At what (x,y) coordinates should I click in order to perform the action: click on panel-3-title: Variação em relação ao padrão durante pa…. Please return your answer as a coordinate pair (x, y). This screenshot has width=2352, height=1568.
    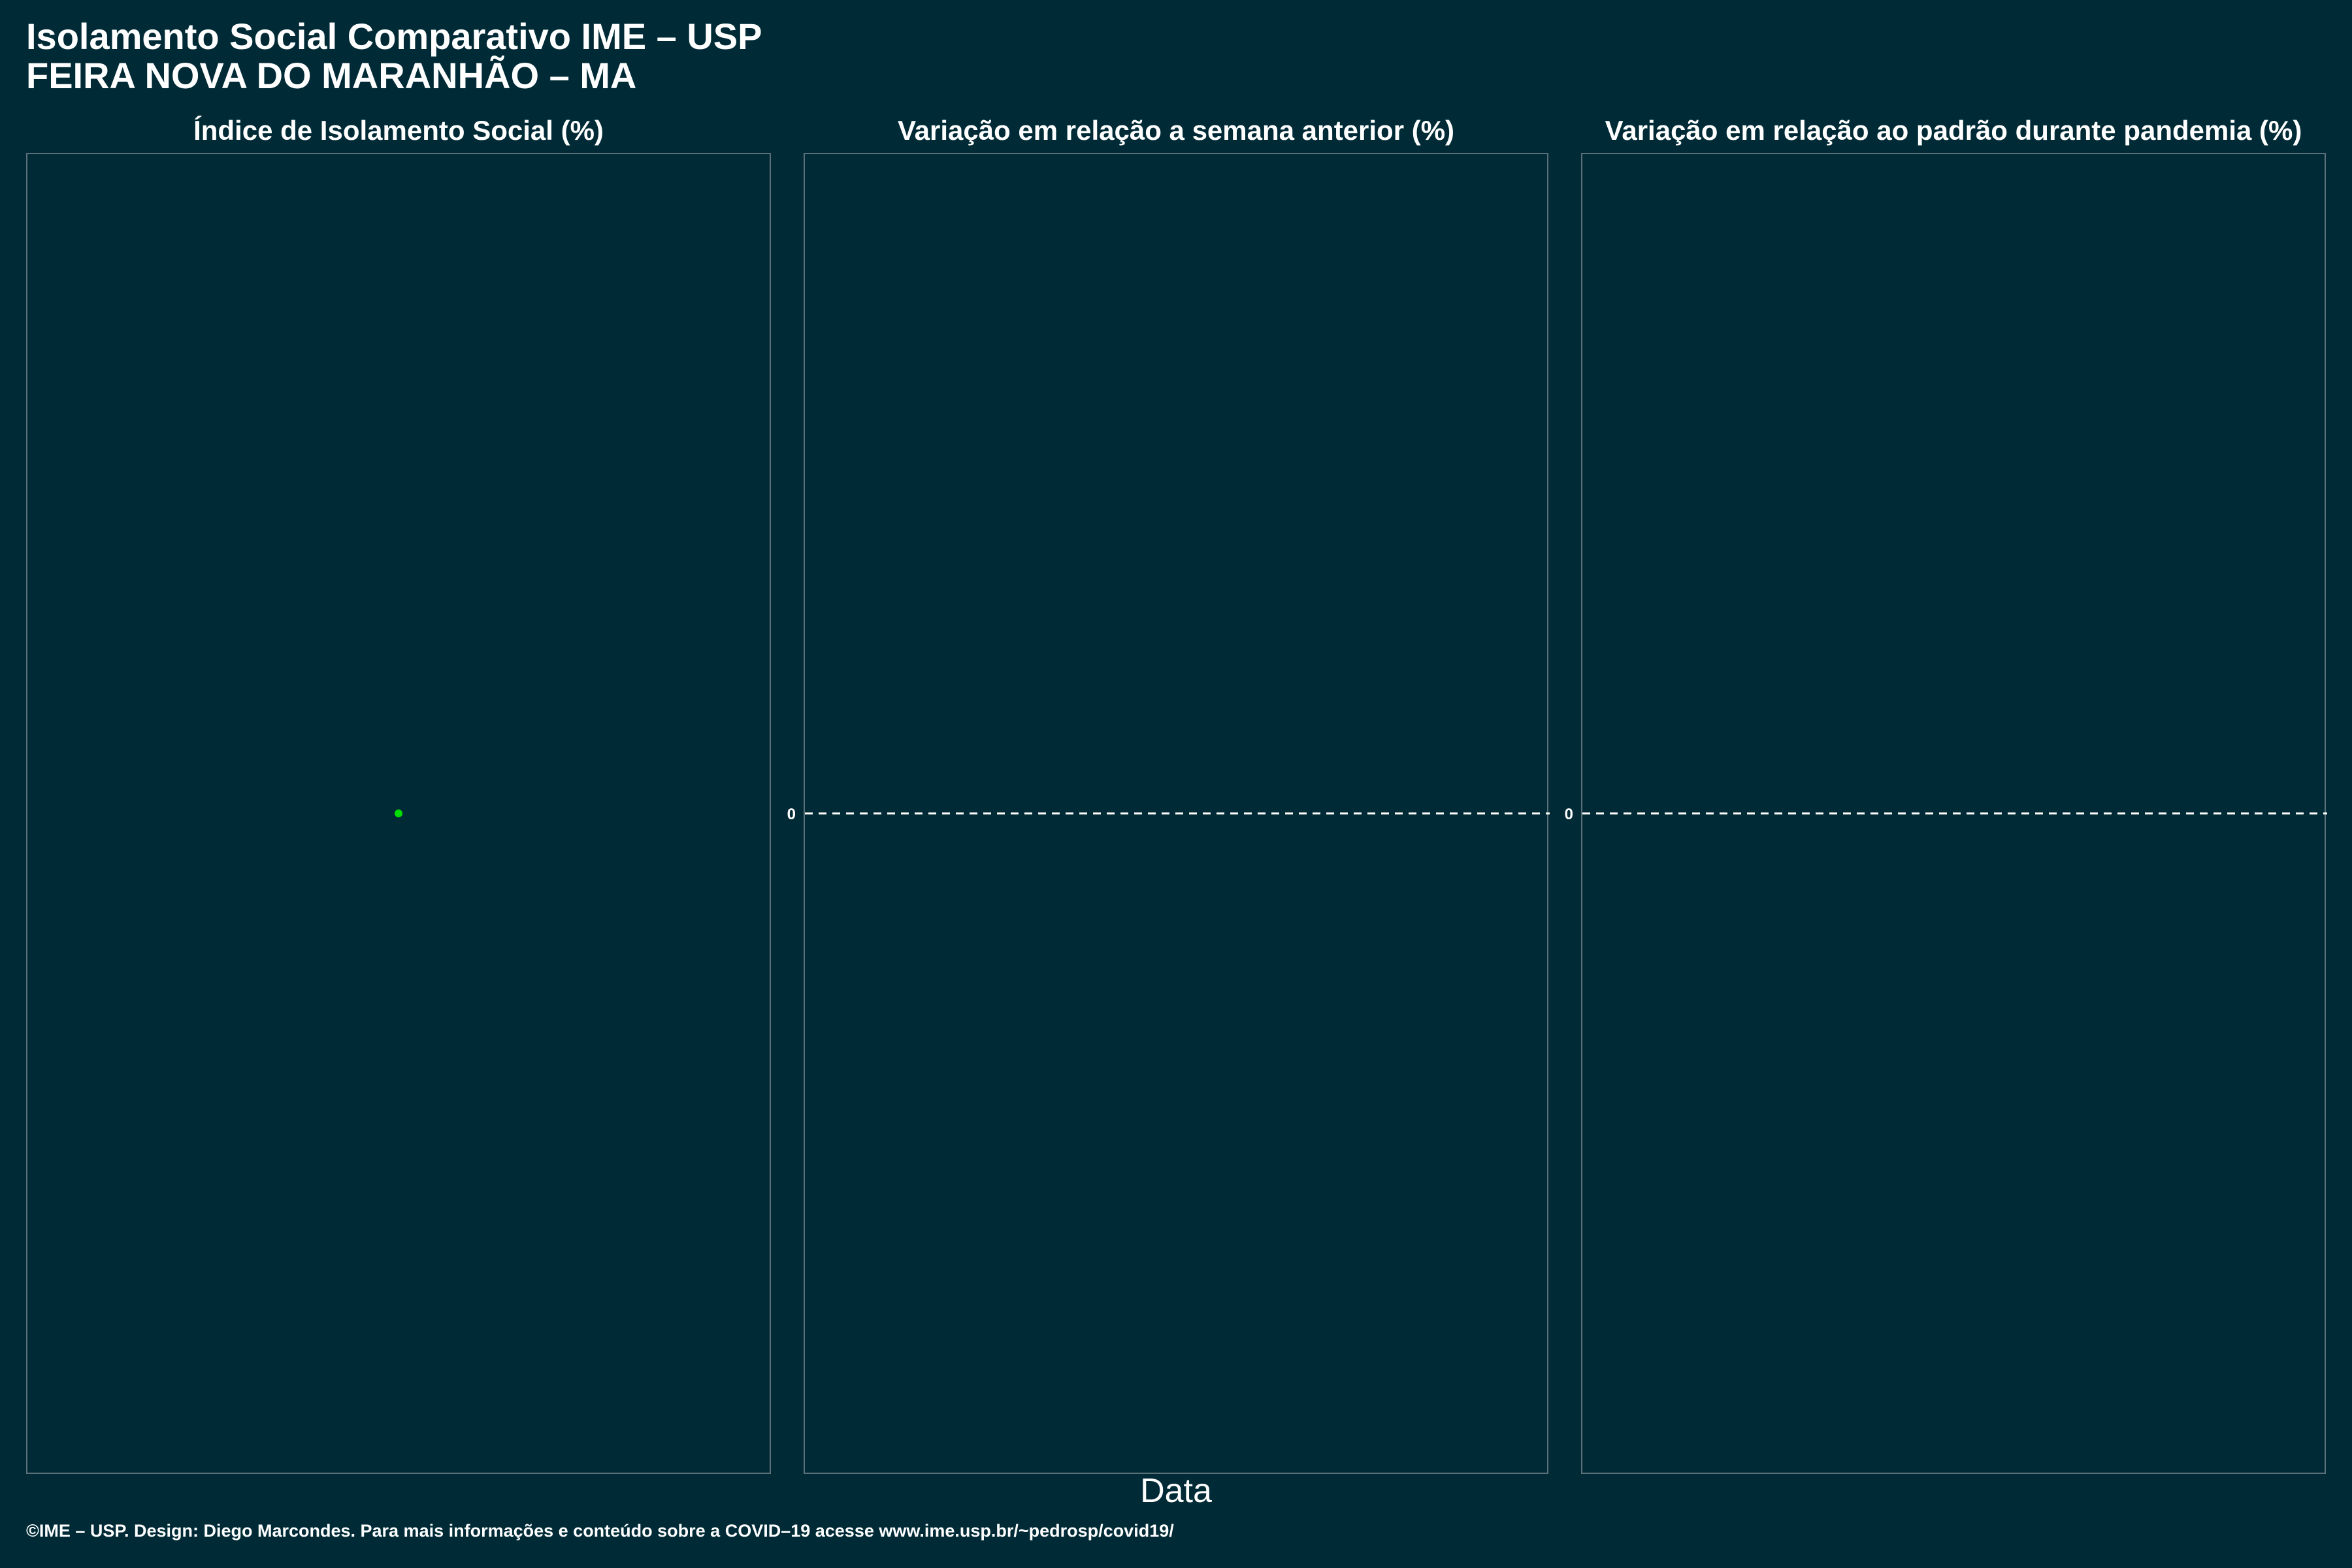
    Looking at the image, I should click on (1953, 130).